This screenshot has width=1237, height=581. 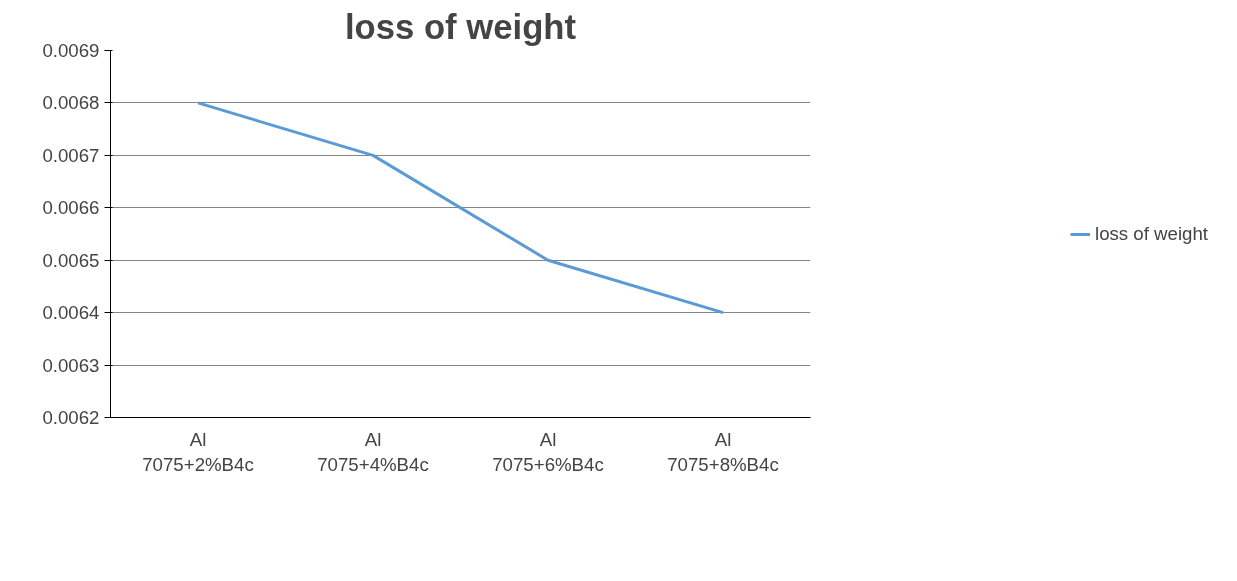 What do you see at coordinates (71, 50) in the screenshot?
I see `y-tick-label: 0.0069` at bounding box center [71, 50].